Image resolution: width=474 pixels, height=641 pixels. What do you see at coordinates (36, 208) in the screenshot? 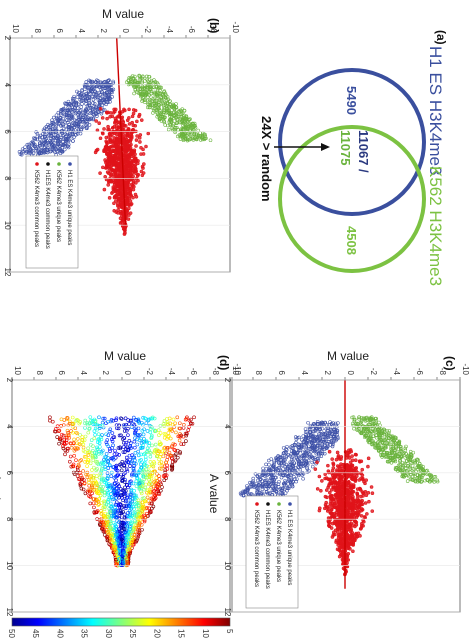
I see `b-legend-entry: K562 K4me3 common peaks` at bounding box center [36, 208].